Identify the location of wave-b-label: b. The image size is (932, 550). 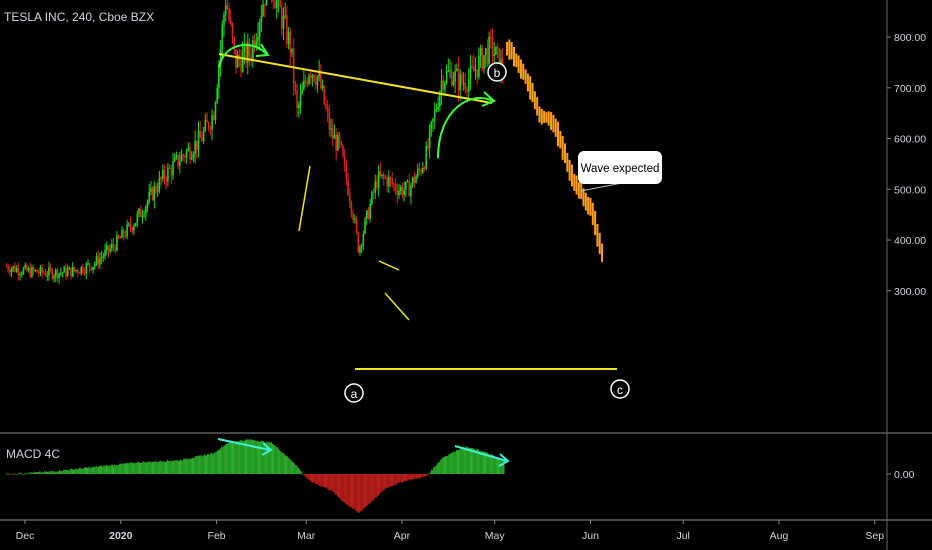
(497, 72).